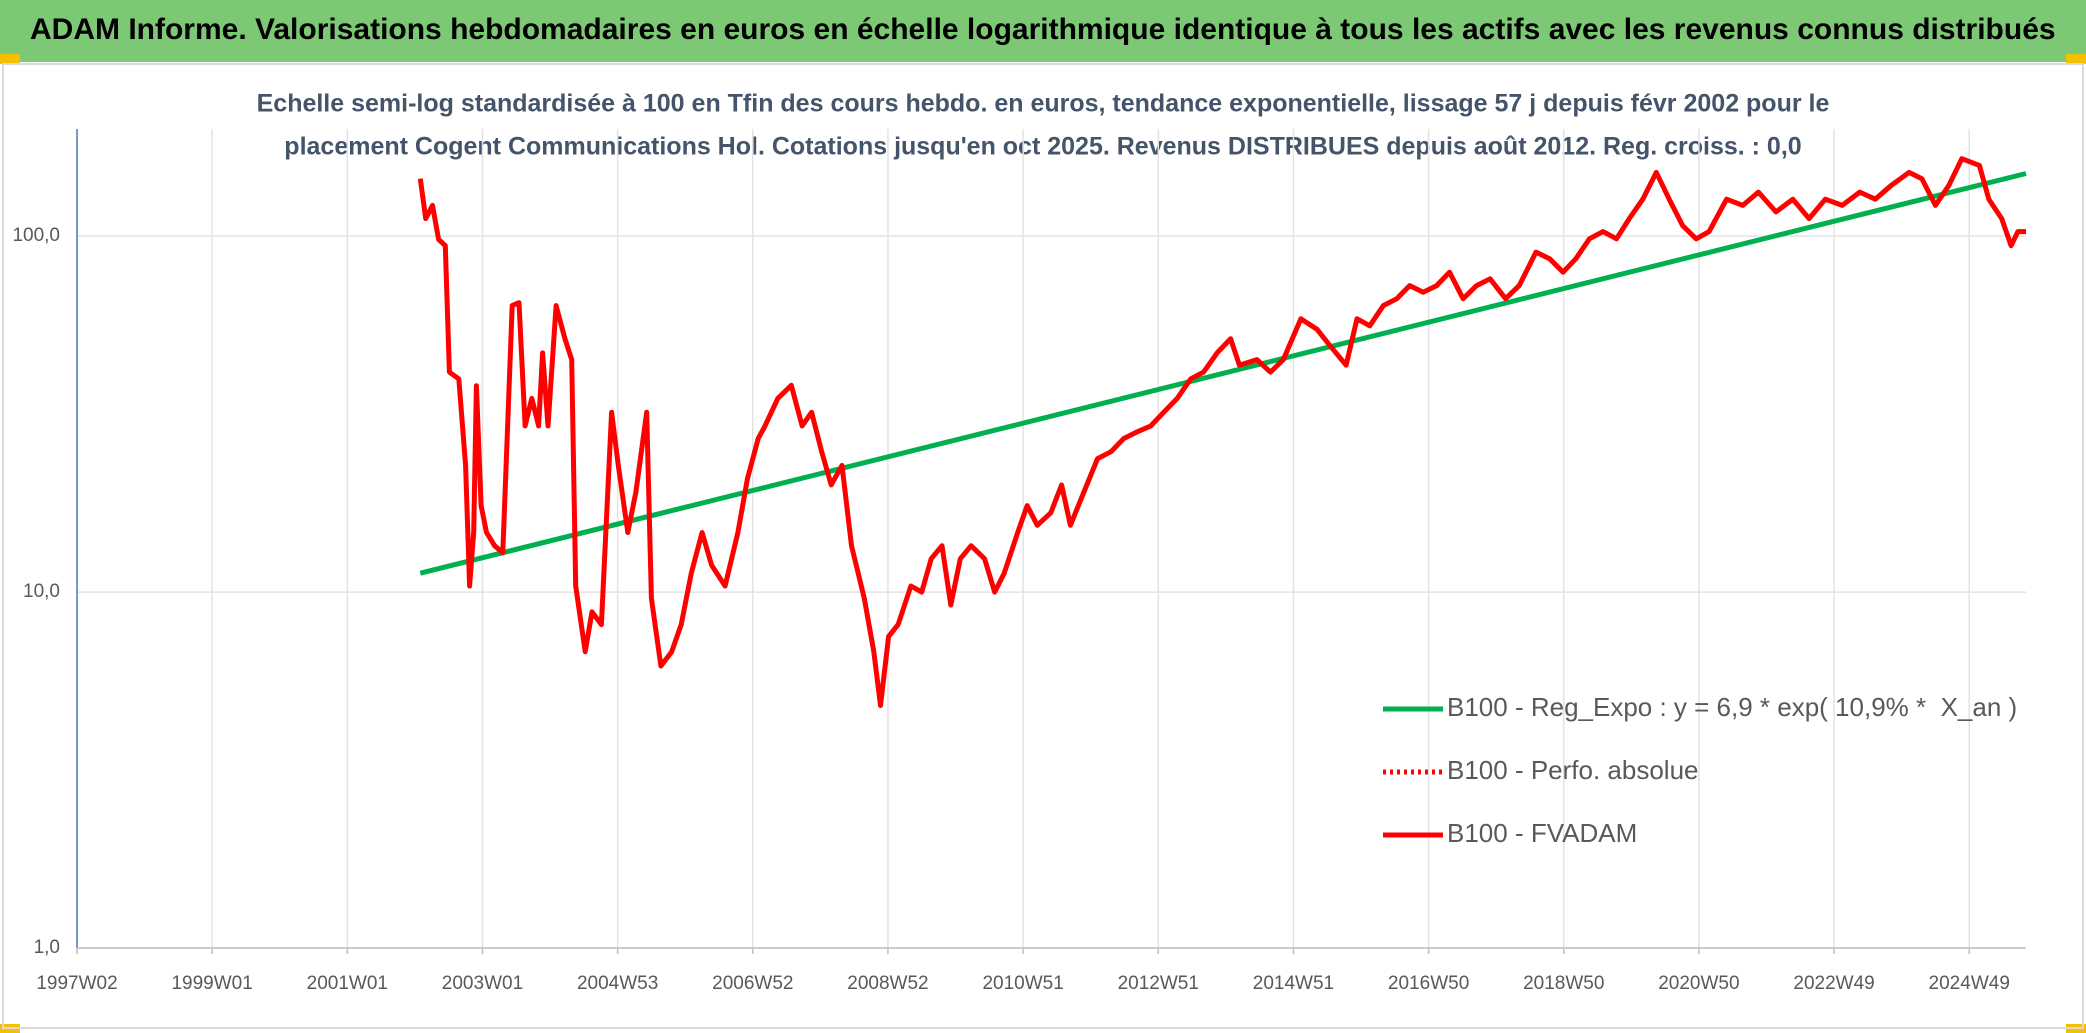  Describe the element at coordinates (617, 983) in the screenshot. I see `x-tick-label: 2004W53` at that location.